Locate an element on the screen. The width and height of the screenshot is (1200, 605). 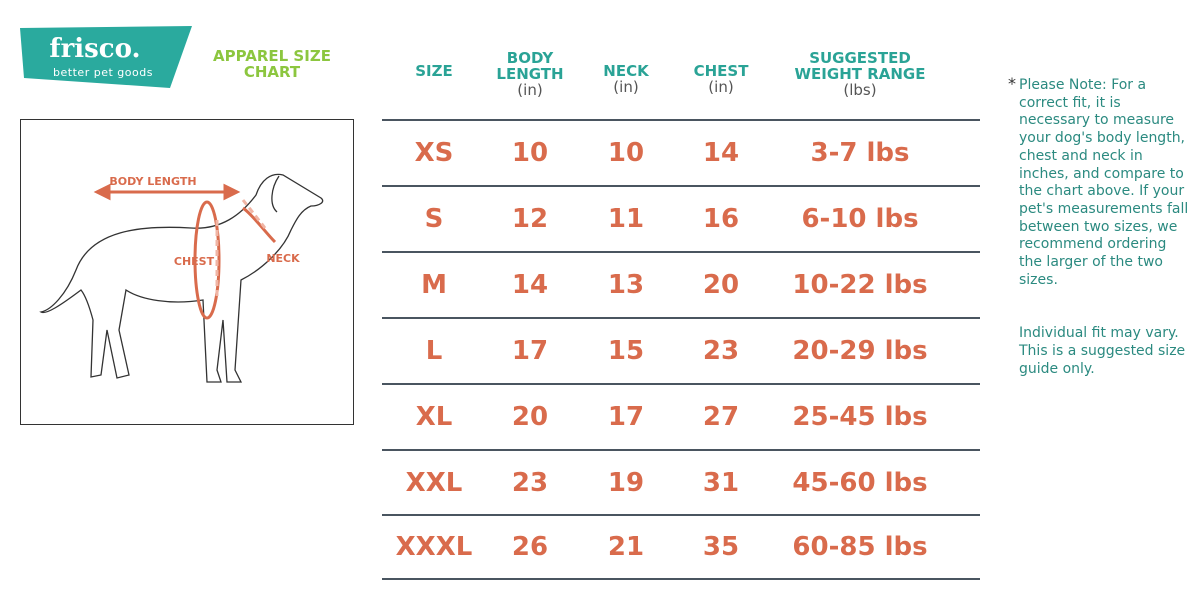
cell-size: XXXL is located at coordinates (434, 547).